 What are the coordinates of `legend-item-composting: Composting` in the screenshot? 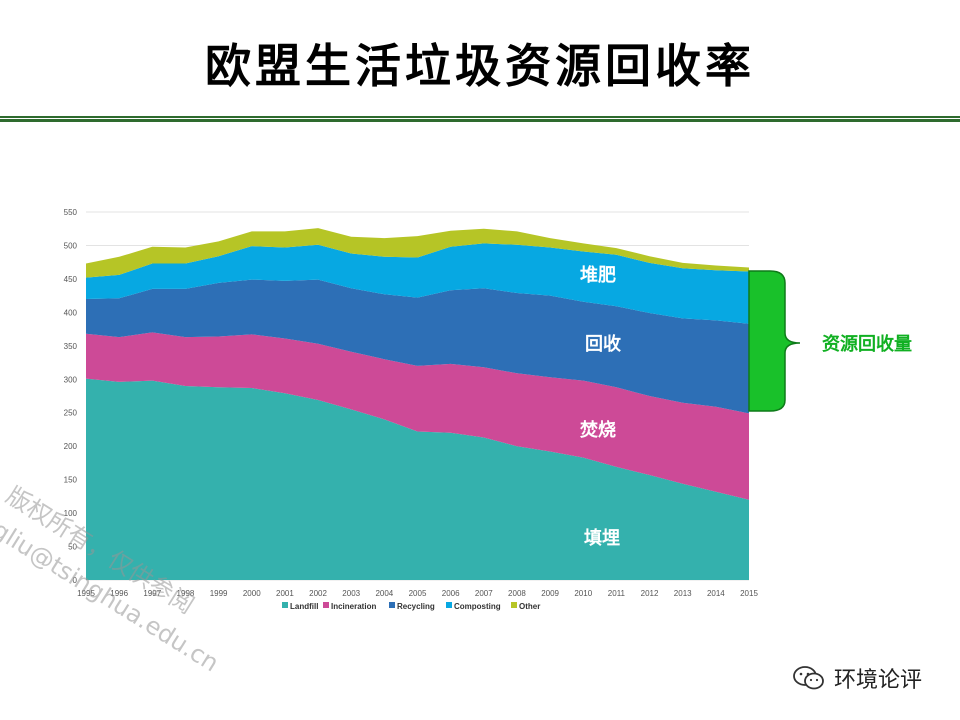 It's located at (473, 606).